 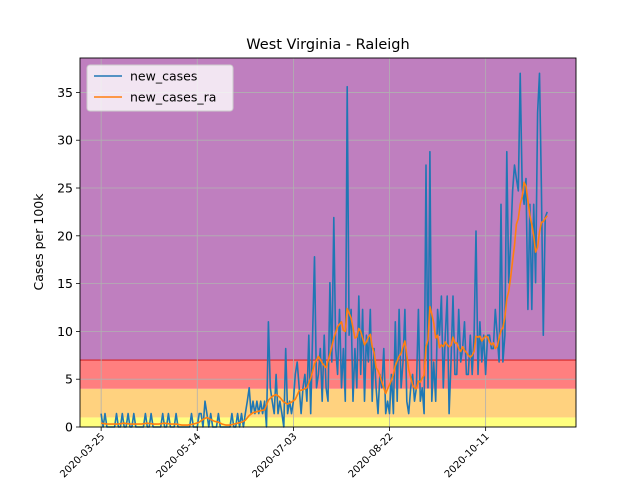 I want to click on chart-title: West Virginia - Raleigh, so click(x=327, y=45).